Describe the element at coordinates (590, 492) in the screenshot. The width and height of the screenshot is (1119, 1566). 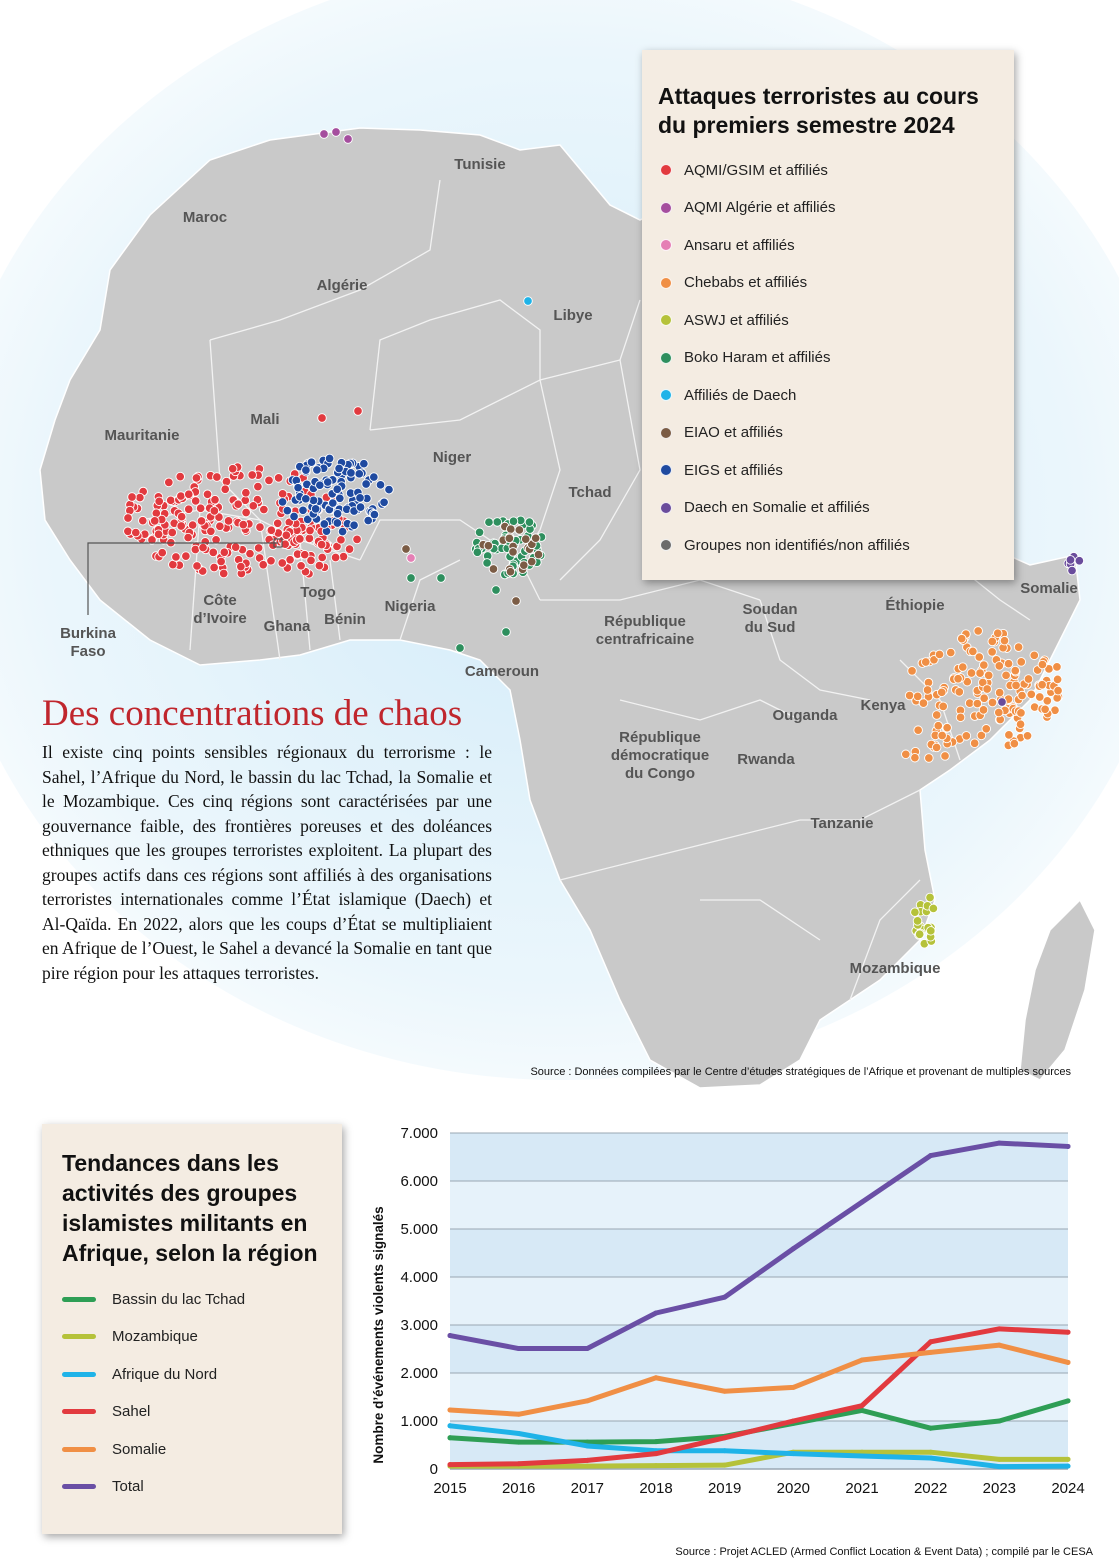
I see `country-label-tchad: Tchad` at that location.